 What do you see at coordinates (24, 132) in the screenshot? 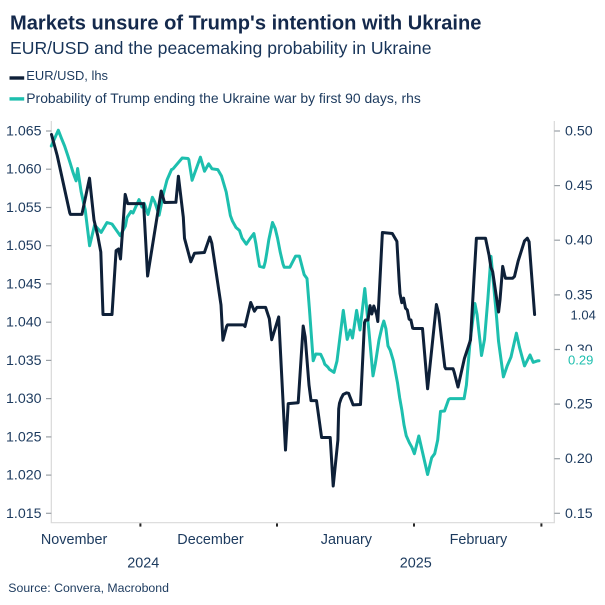
I see `svg-text: 1.065` at bounding box center [24, 132].